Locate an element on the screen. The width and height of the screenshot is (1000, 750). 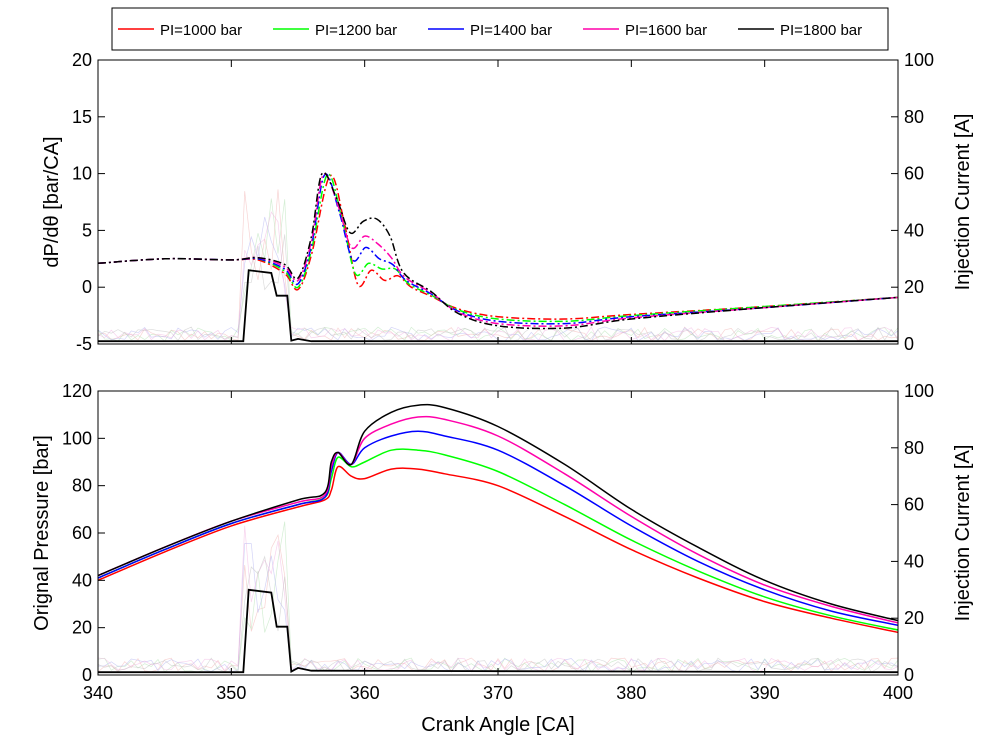
y-tick-label: -5 is located at coordinates (84, 344).